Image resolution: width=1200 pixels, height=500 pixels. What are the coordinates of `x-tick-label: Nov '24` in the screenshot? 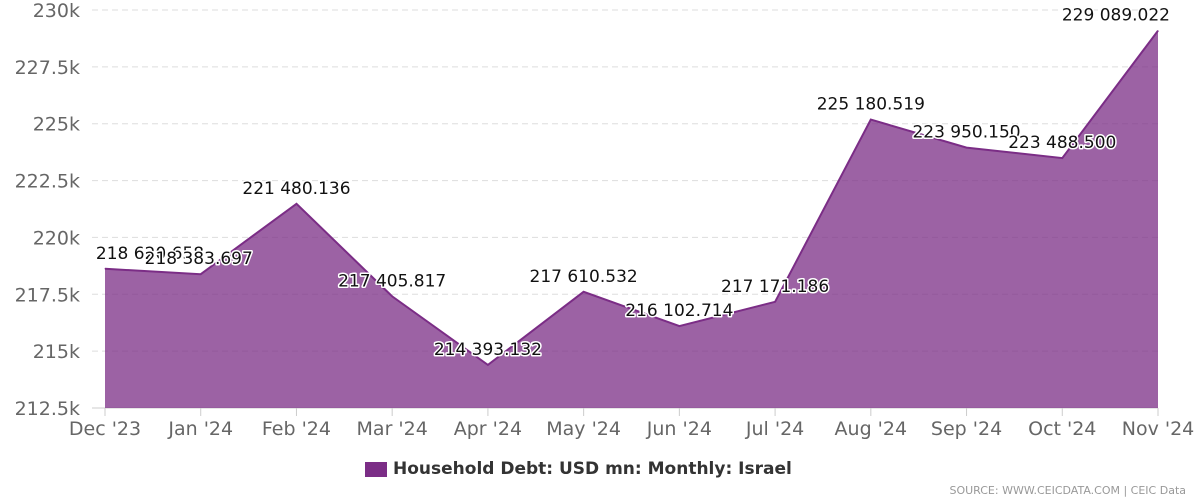 It's located at (1158, 429).